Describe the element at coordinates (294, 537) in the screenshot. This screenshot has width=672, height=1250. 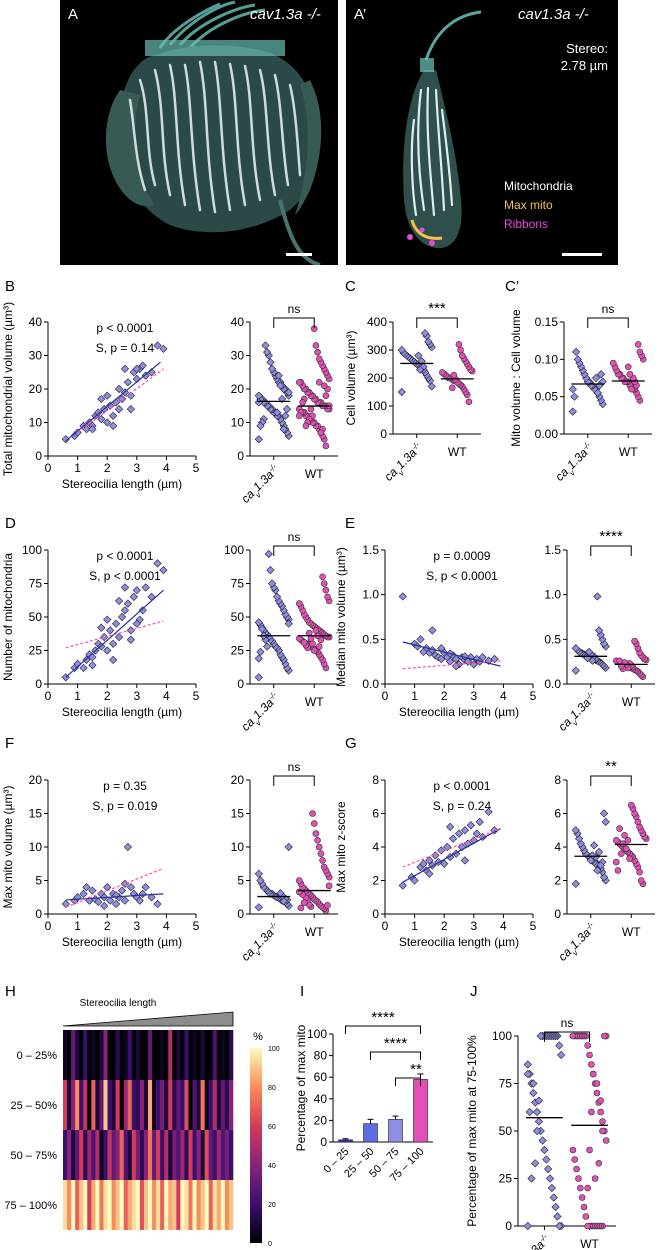
I see `significance-label: ns` at that location.